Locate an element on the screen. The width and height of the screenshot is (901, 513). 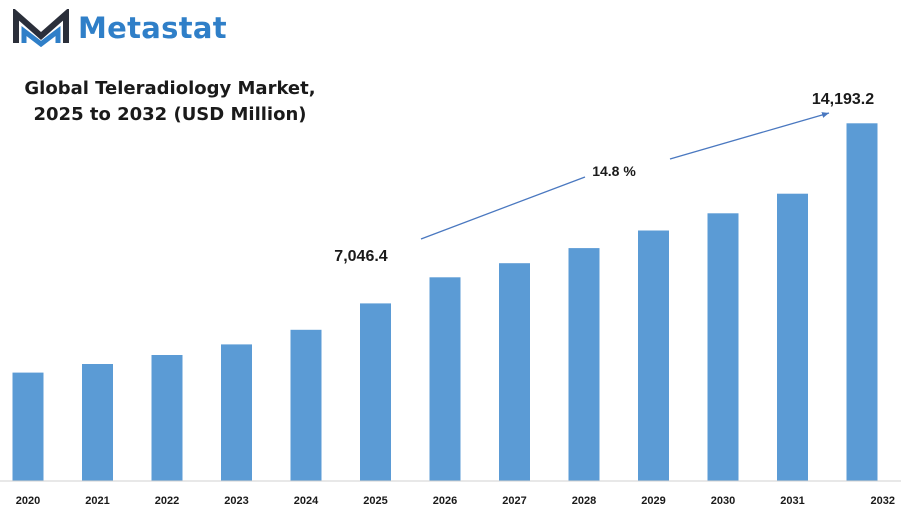
data-label-2032: 14,193.2 is located at coordinates (843, 99).